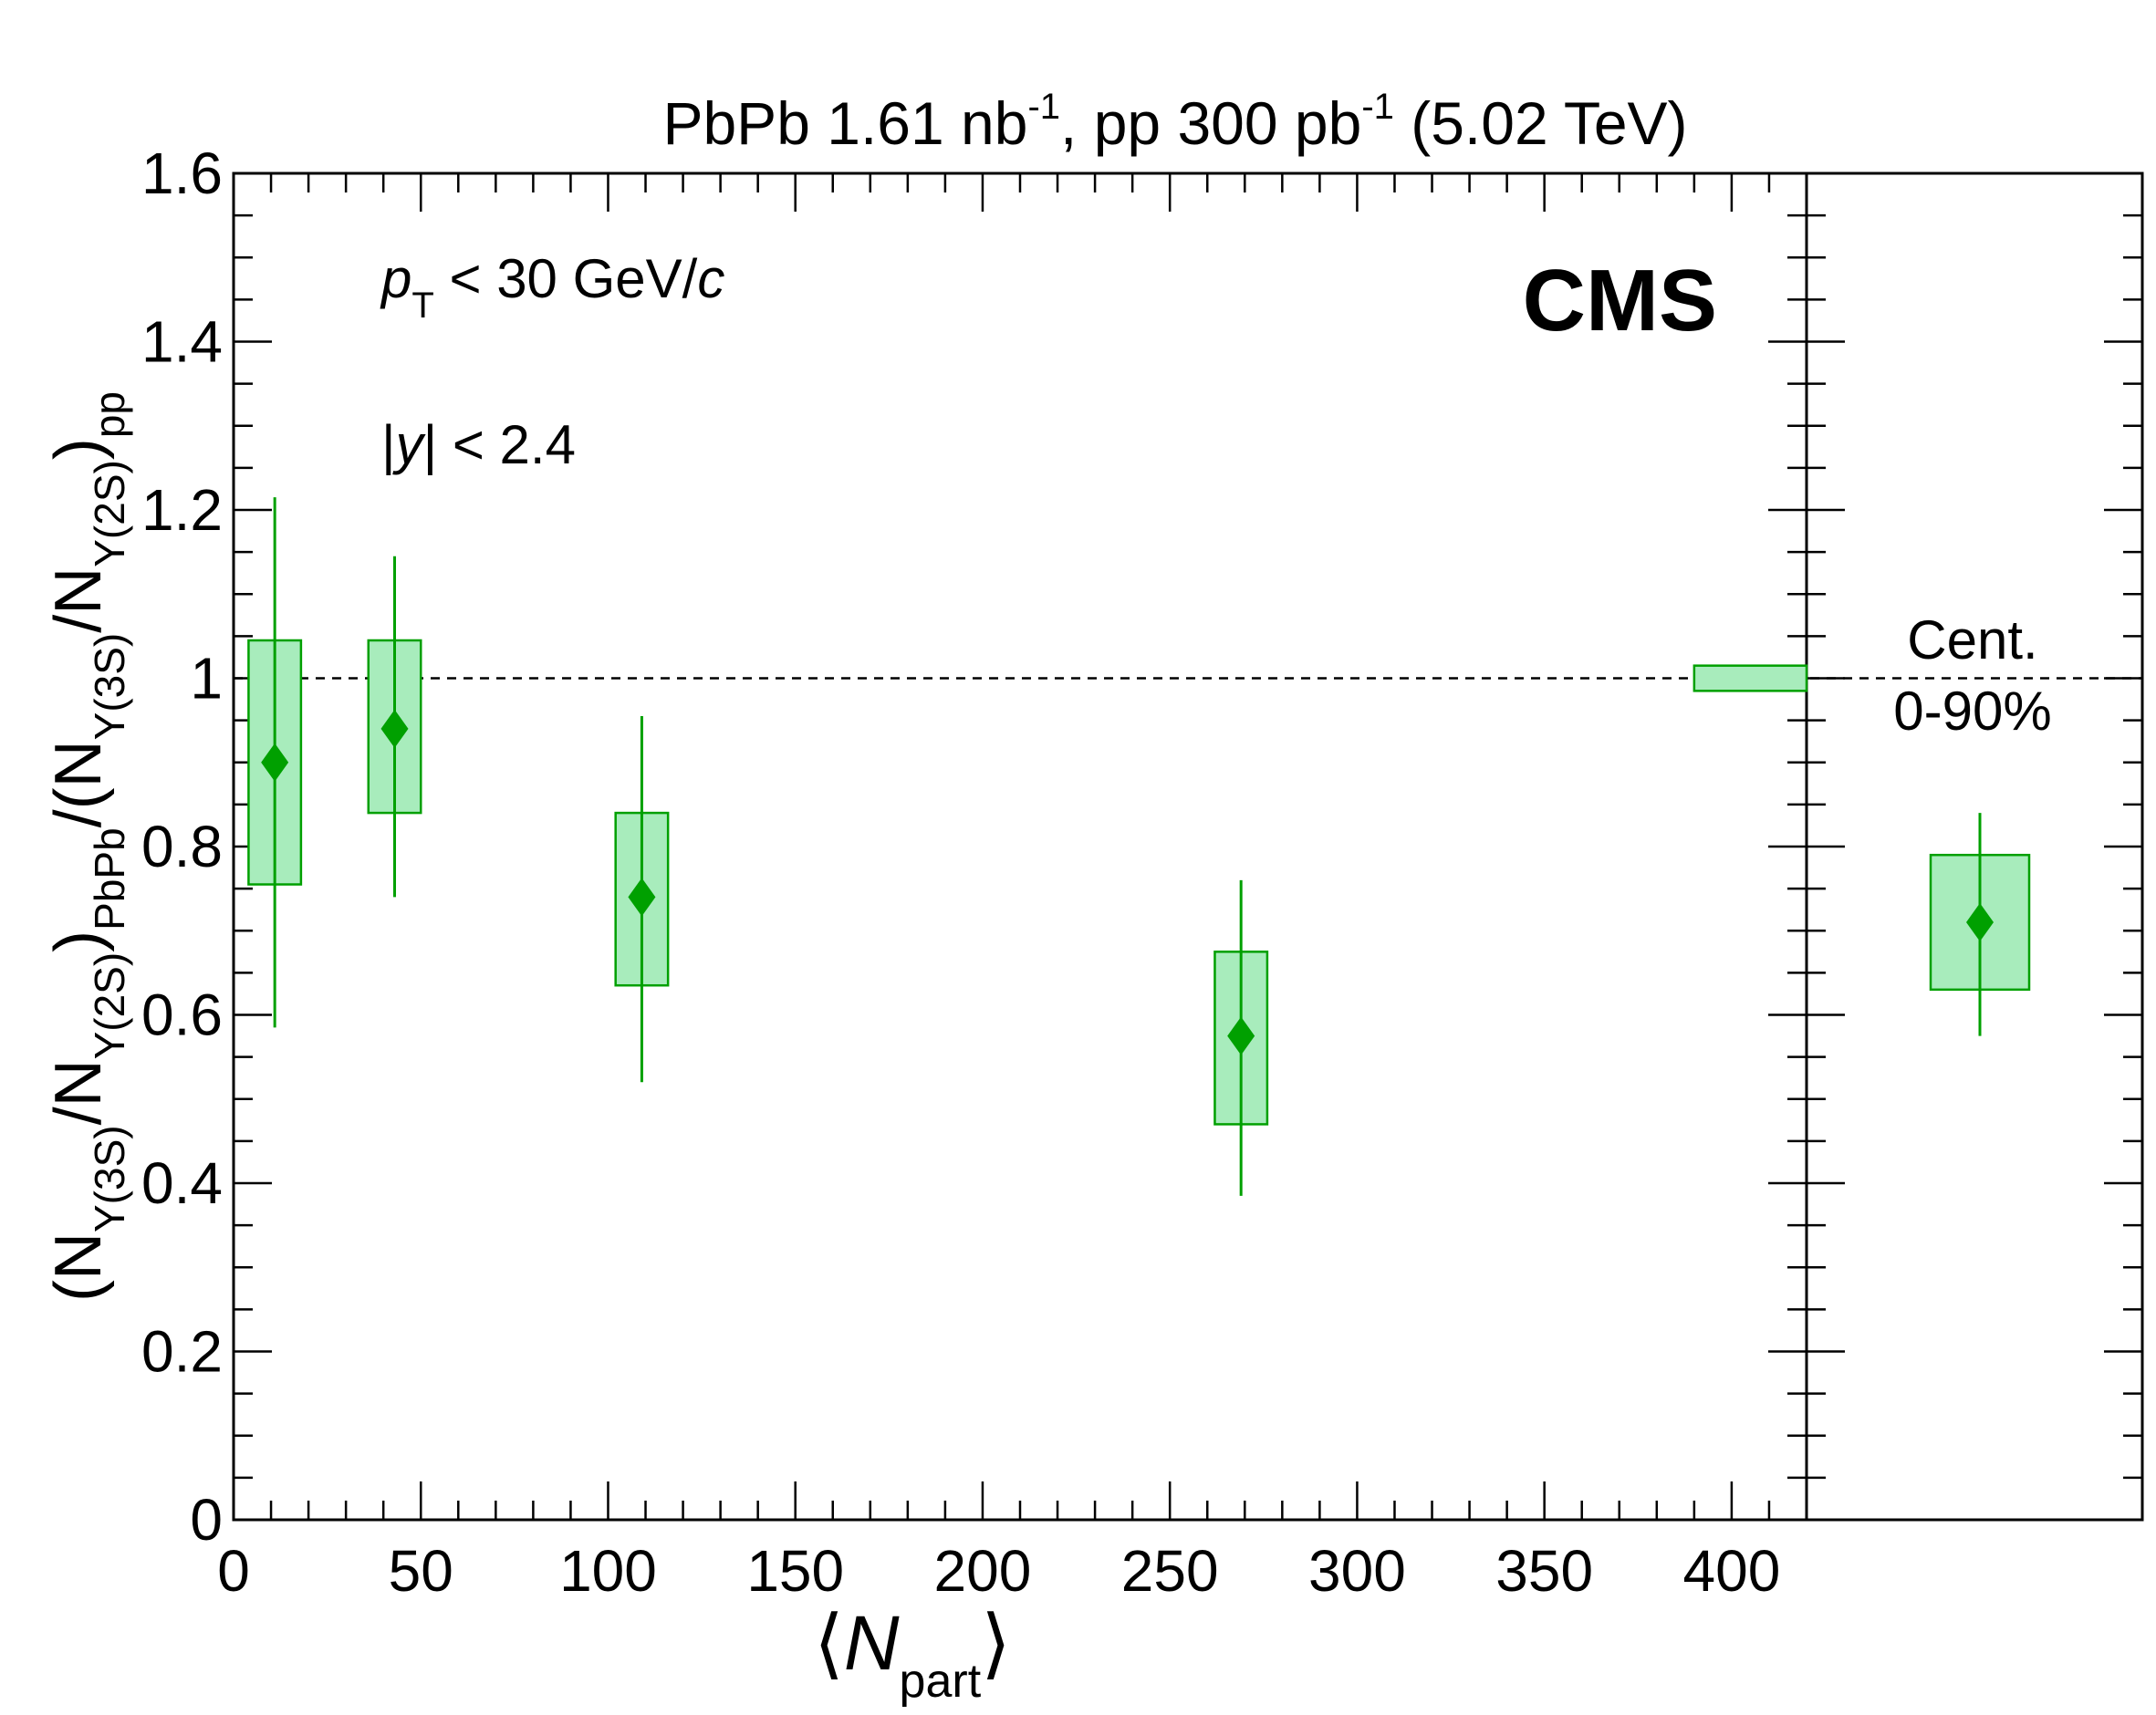 The image size is (2156, 1715). I want to click on x-tick-label: 150, so click(795, 1571).